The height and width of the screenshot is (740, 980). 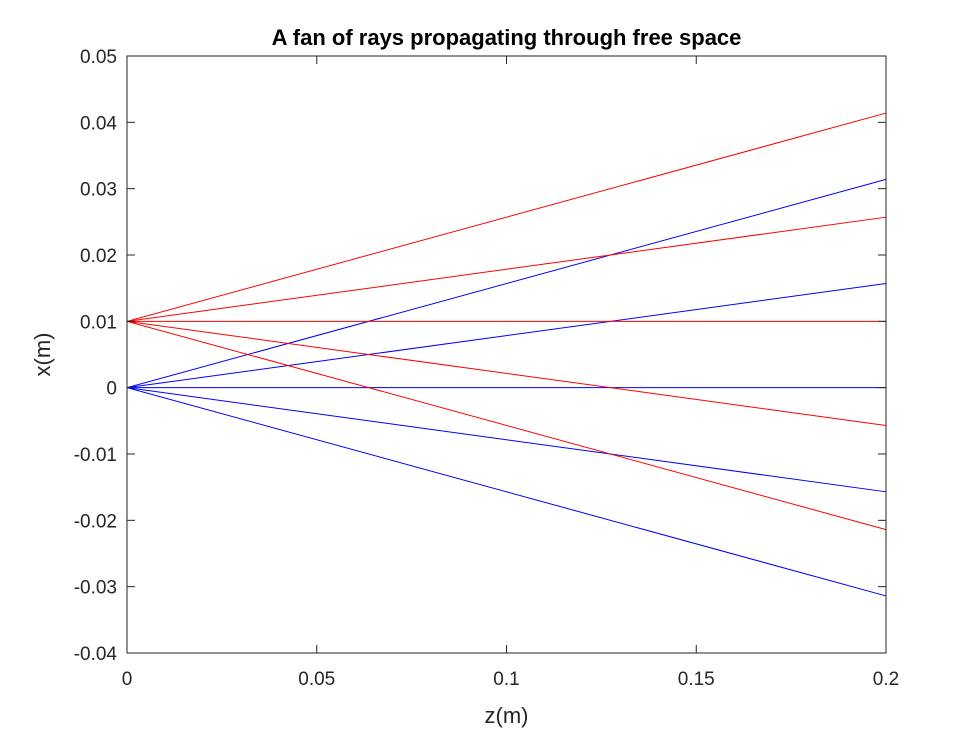 What do you see at coordinates (42, 355) in the screenshot?
I see `y-axis-label: x(m)` at bounding box center [42, 355].